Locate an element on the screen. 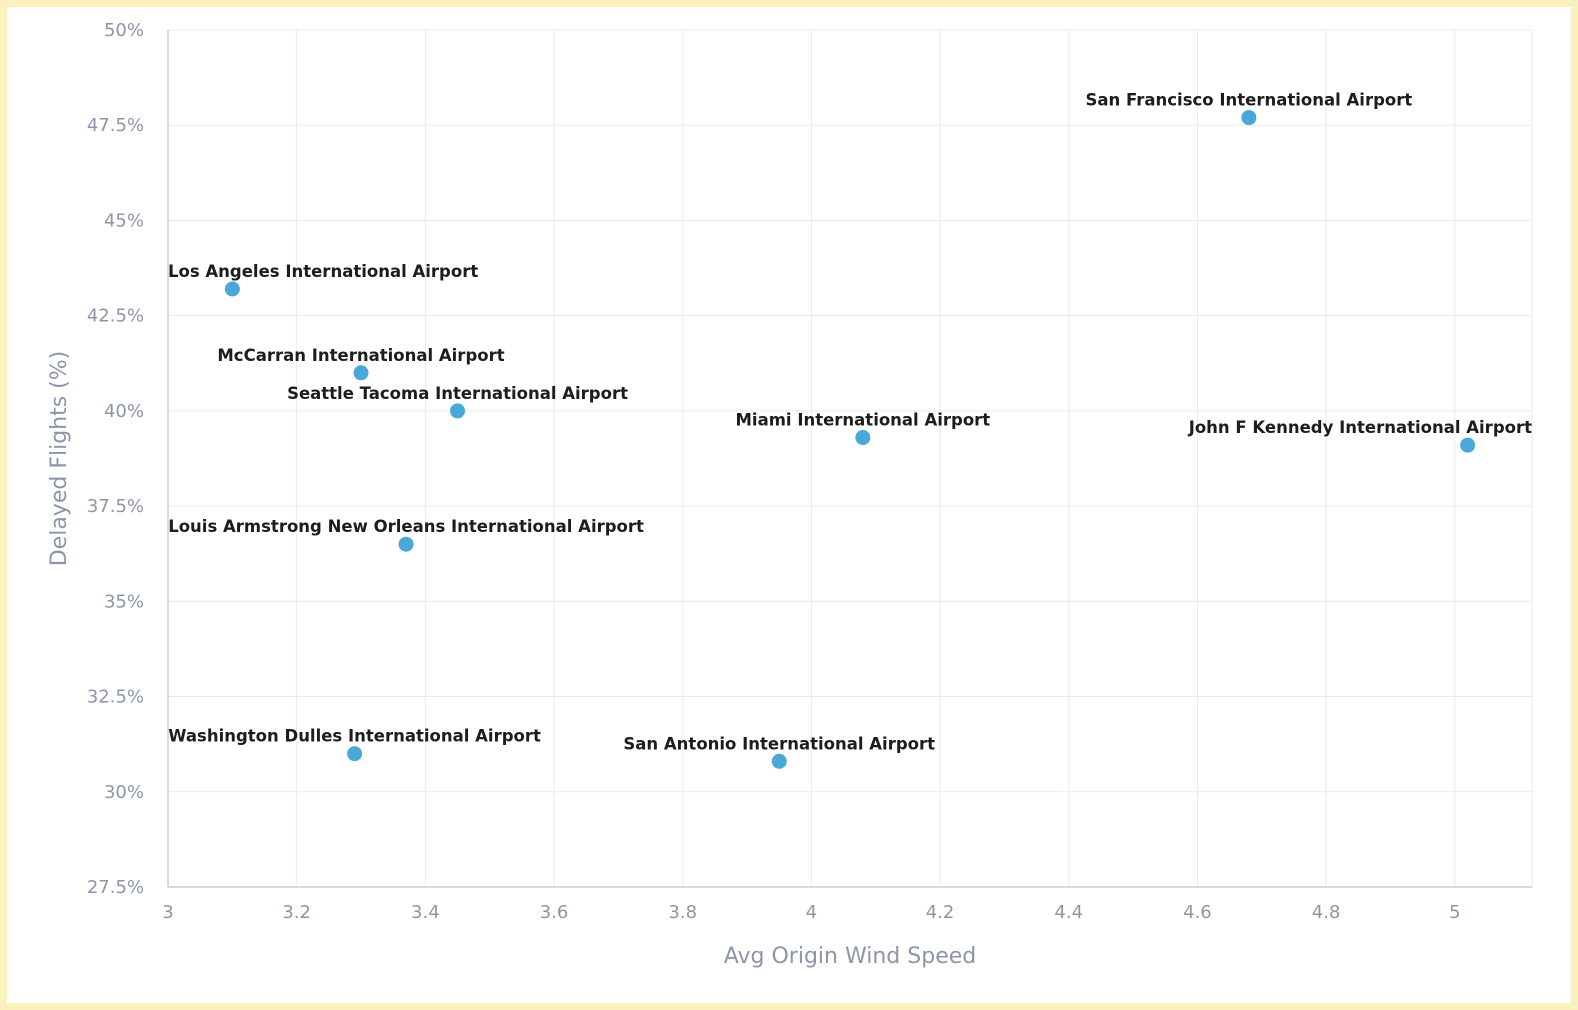  x-tick-label: 4.4 is located at coordinates (1068, 912).